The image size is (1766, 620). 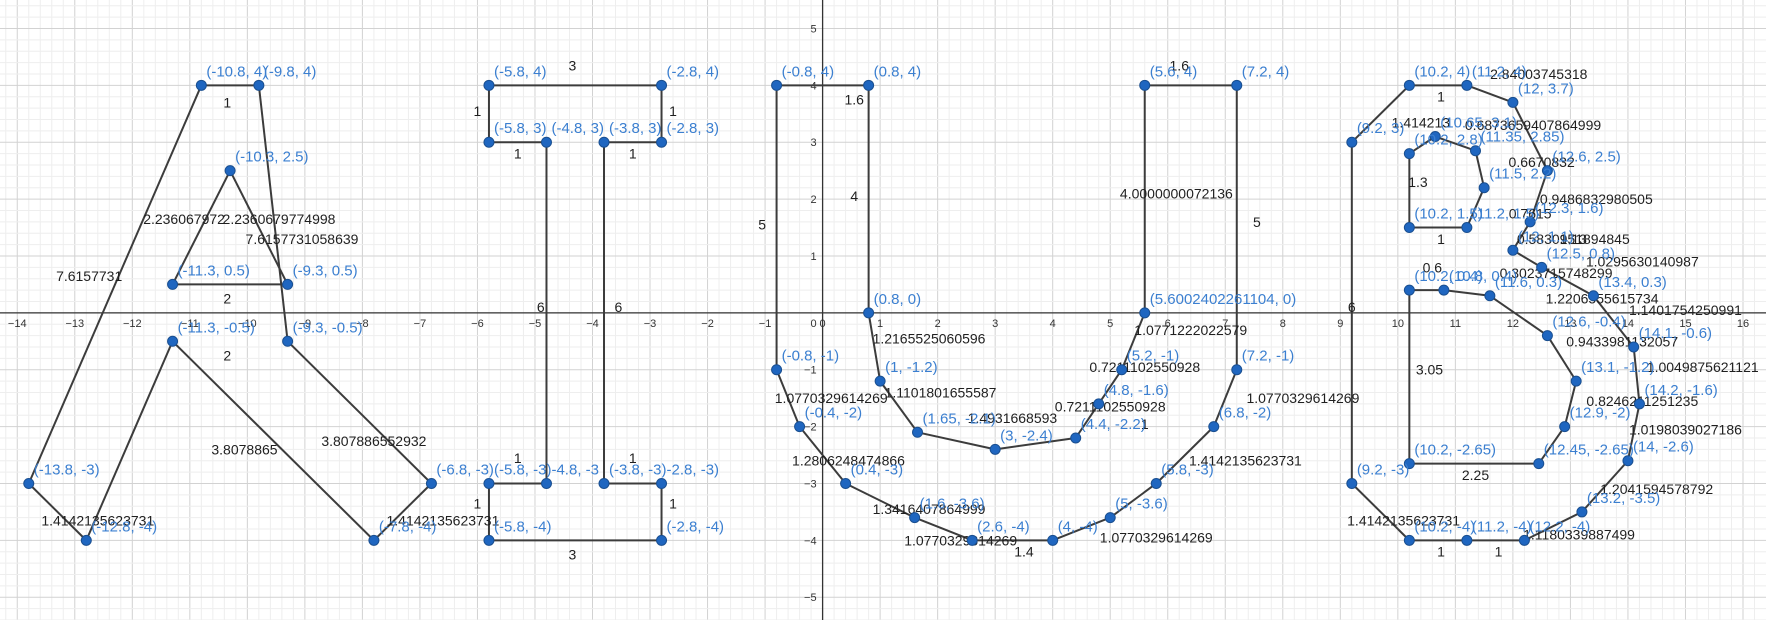 What do you see at coordinates (227, 299) in the screenshot?
I see `segment-length-label: 2` at bounding box center [227, 299].